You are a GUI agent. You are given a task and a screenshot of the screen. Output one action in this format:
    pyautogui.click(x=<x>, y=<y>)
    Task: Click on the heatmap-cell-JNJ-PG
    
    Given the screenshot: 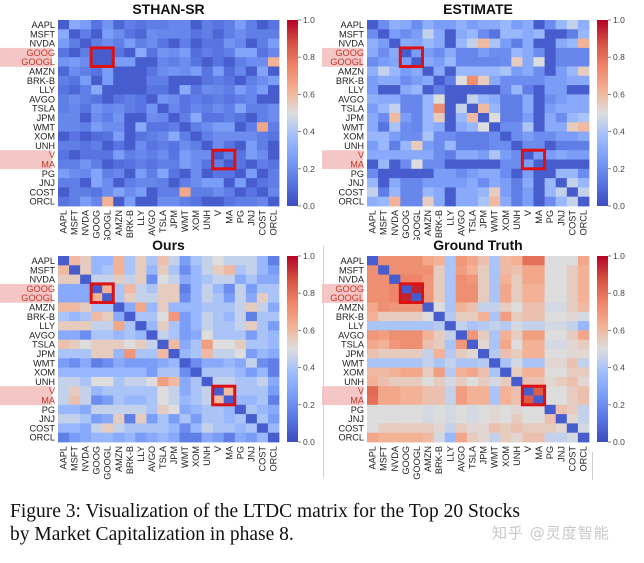 What is the action you would take?
    pyautogui.click(x=240, y=183)
    